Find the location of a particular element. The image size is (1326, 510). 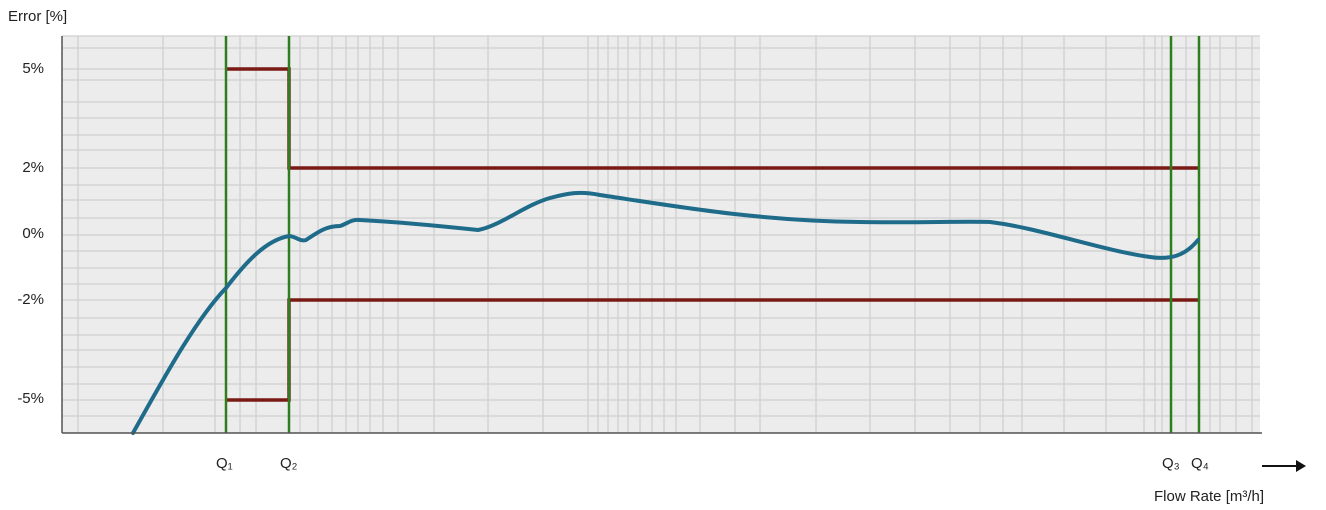

y-tick-label: 2% is located at coordinates (33, 167).